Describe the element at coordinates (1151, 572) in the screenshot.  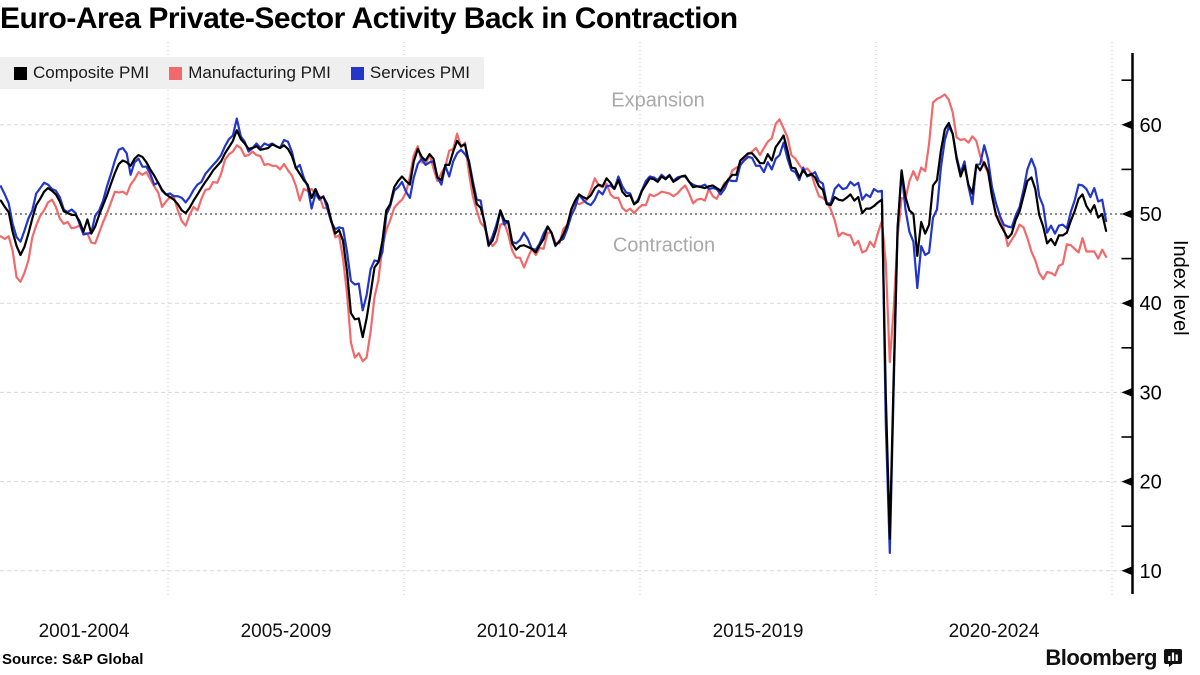
I see `y-tick-label-10: 10` at that location.